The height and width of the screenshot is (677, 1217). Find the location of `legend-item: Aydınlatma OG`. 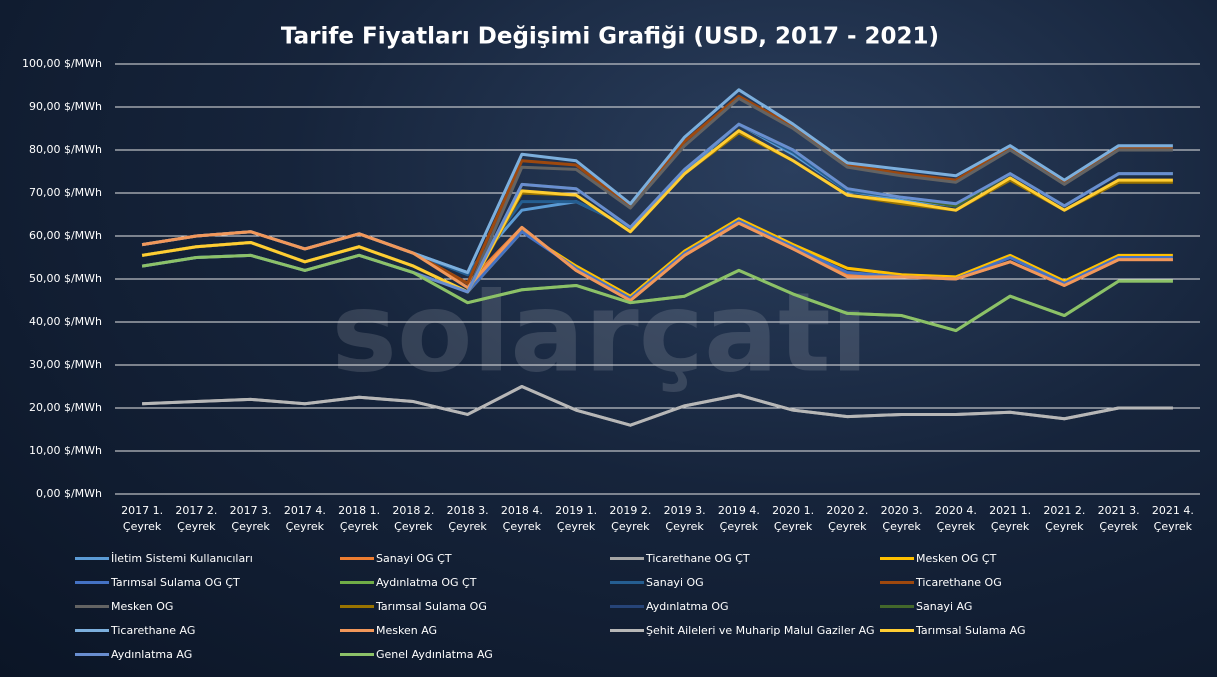

legend-item: Aydınlatma OG is located at coordinates (669, 606).